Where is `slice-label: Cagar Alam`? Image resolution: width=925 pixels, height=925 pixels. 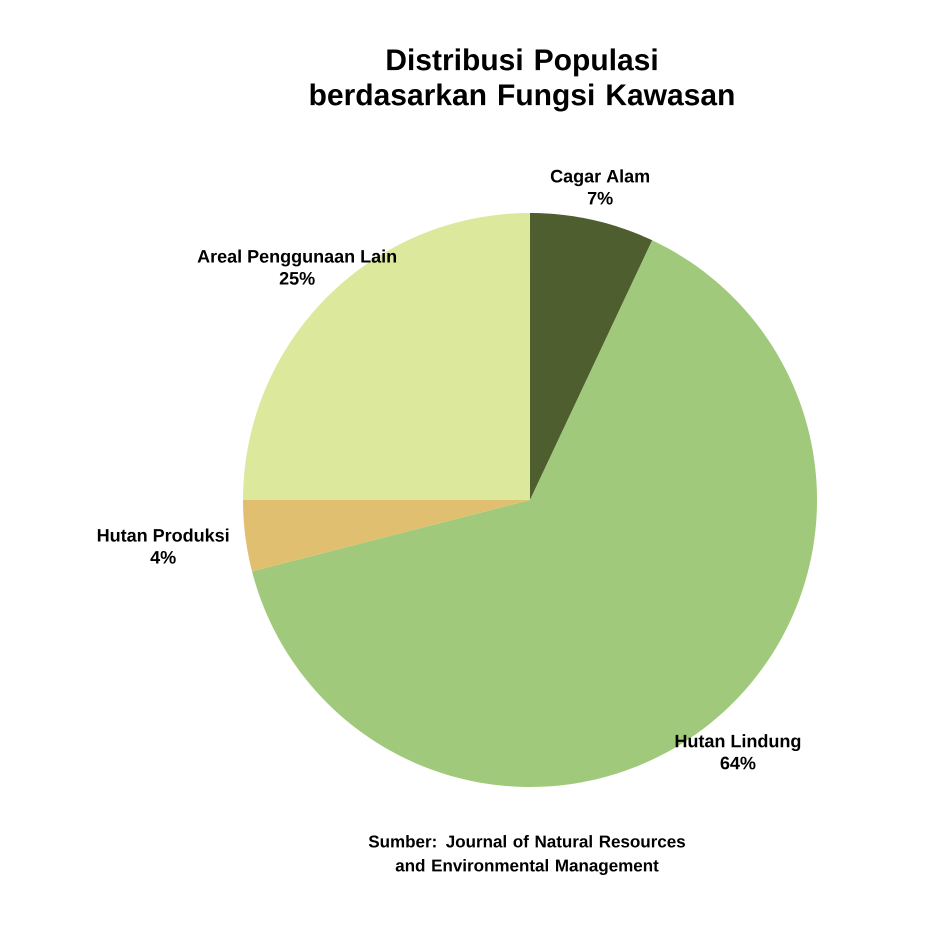
slice-label: Cagar Alam is located at coordinates (600, 177).